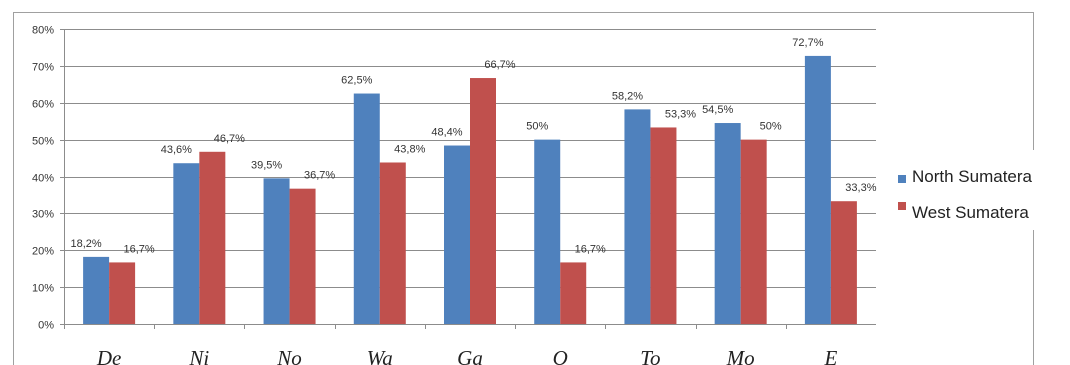 This screenshot has width=1070, height=365. Describe the element at coordinates (902, 206) in the screenshot. I see `legend-swatch-west-sumatera` at that location.